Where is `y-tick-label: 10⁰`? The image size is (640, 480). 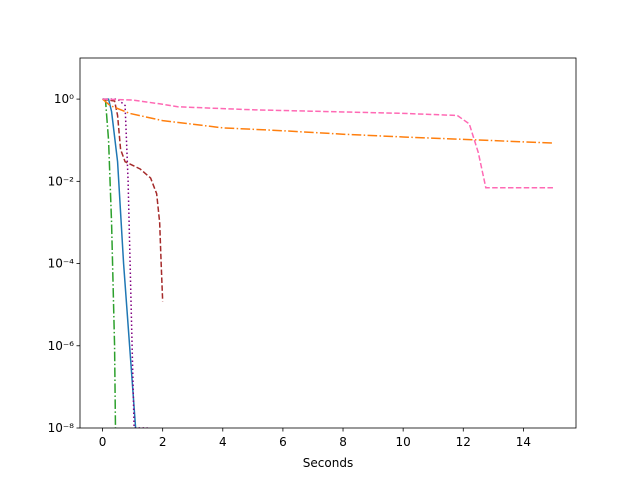
y-tick-label: 10⁰ is located at coordinates (64, 99).